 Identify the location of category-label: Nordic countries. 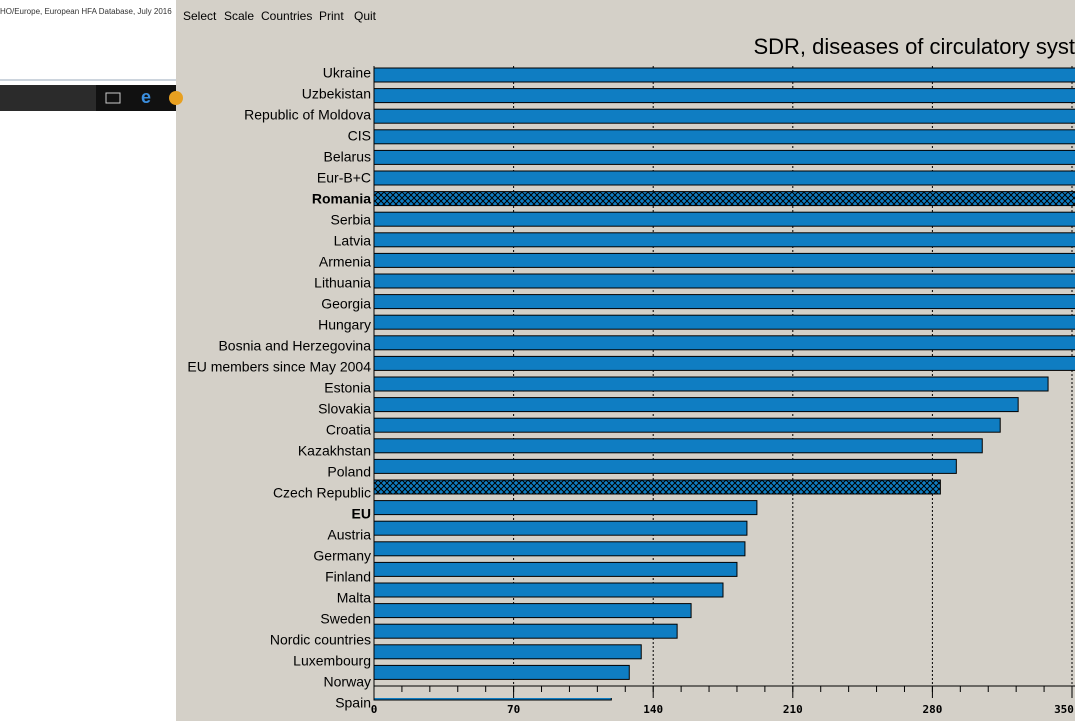
(320, 640).